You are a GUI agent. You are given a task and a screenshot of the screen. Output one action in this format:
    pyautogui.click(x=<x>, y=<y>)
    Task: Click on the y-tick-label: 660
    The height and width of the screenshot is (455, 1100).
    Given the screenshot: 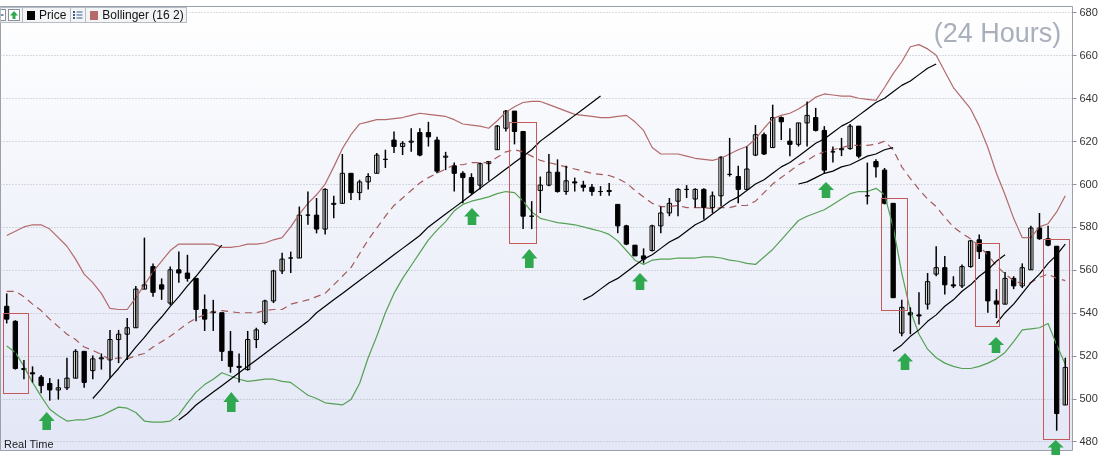 What is the action you would take?
    pyautogui.click(x=1088, y=54)
    